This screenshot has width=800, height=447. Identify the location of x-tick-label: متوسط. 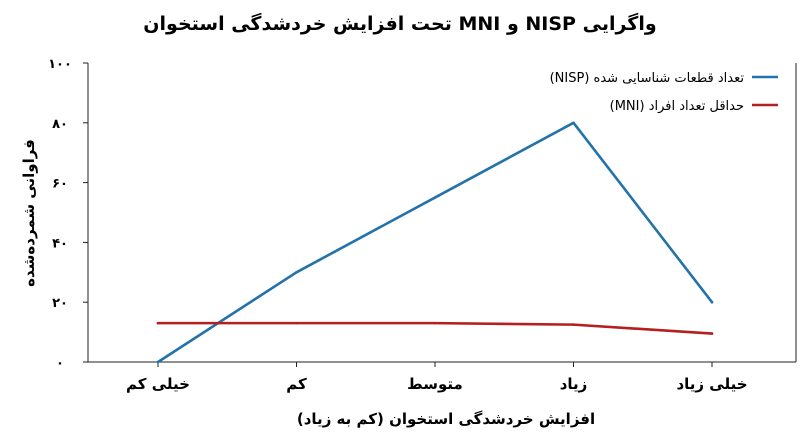
(435, 384).